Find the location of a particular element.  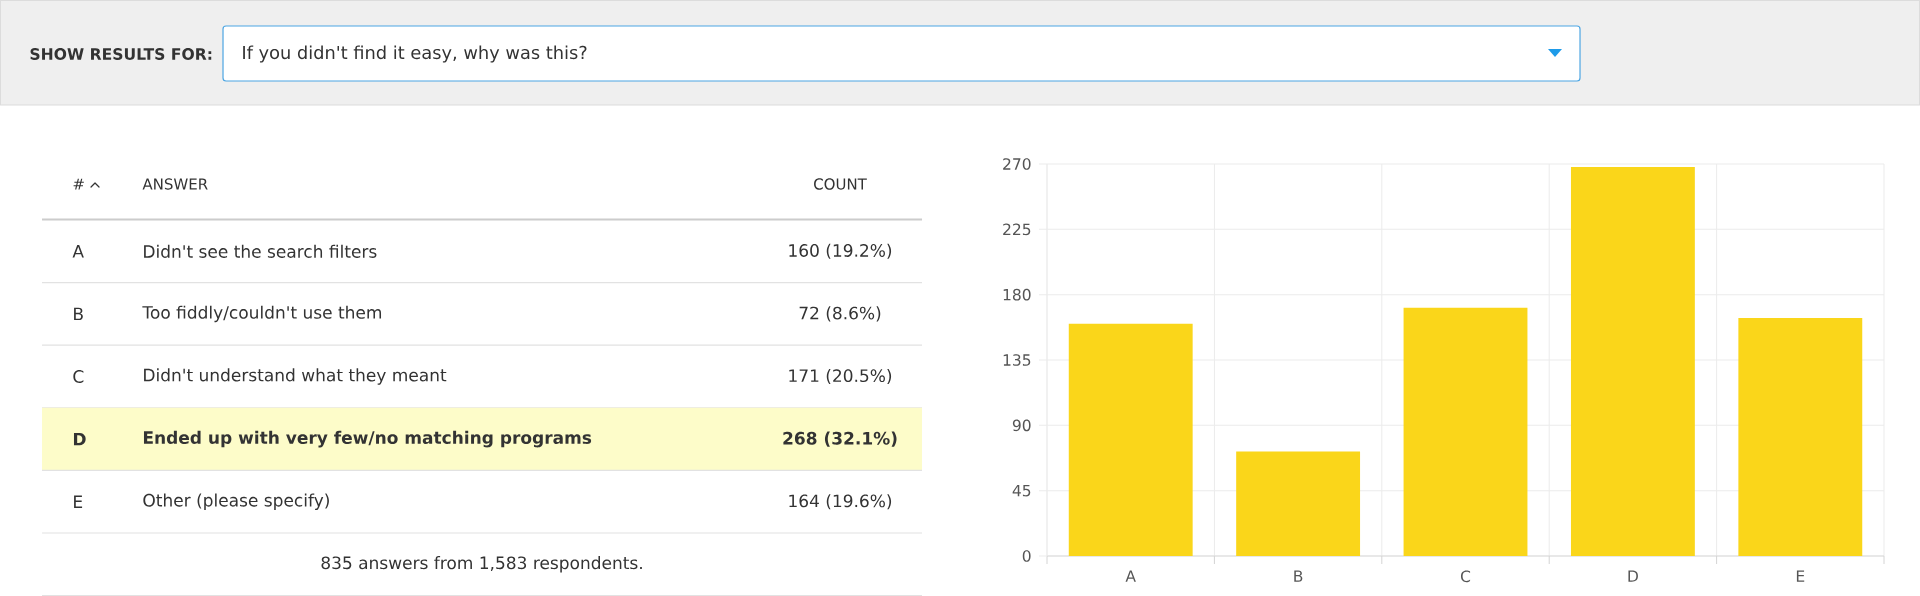

y-tick-label: 225 is located at coordinates (1017, 229).